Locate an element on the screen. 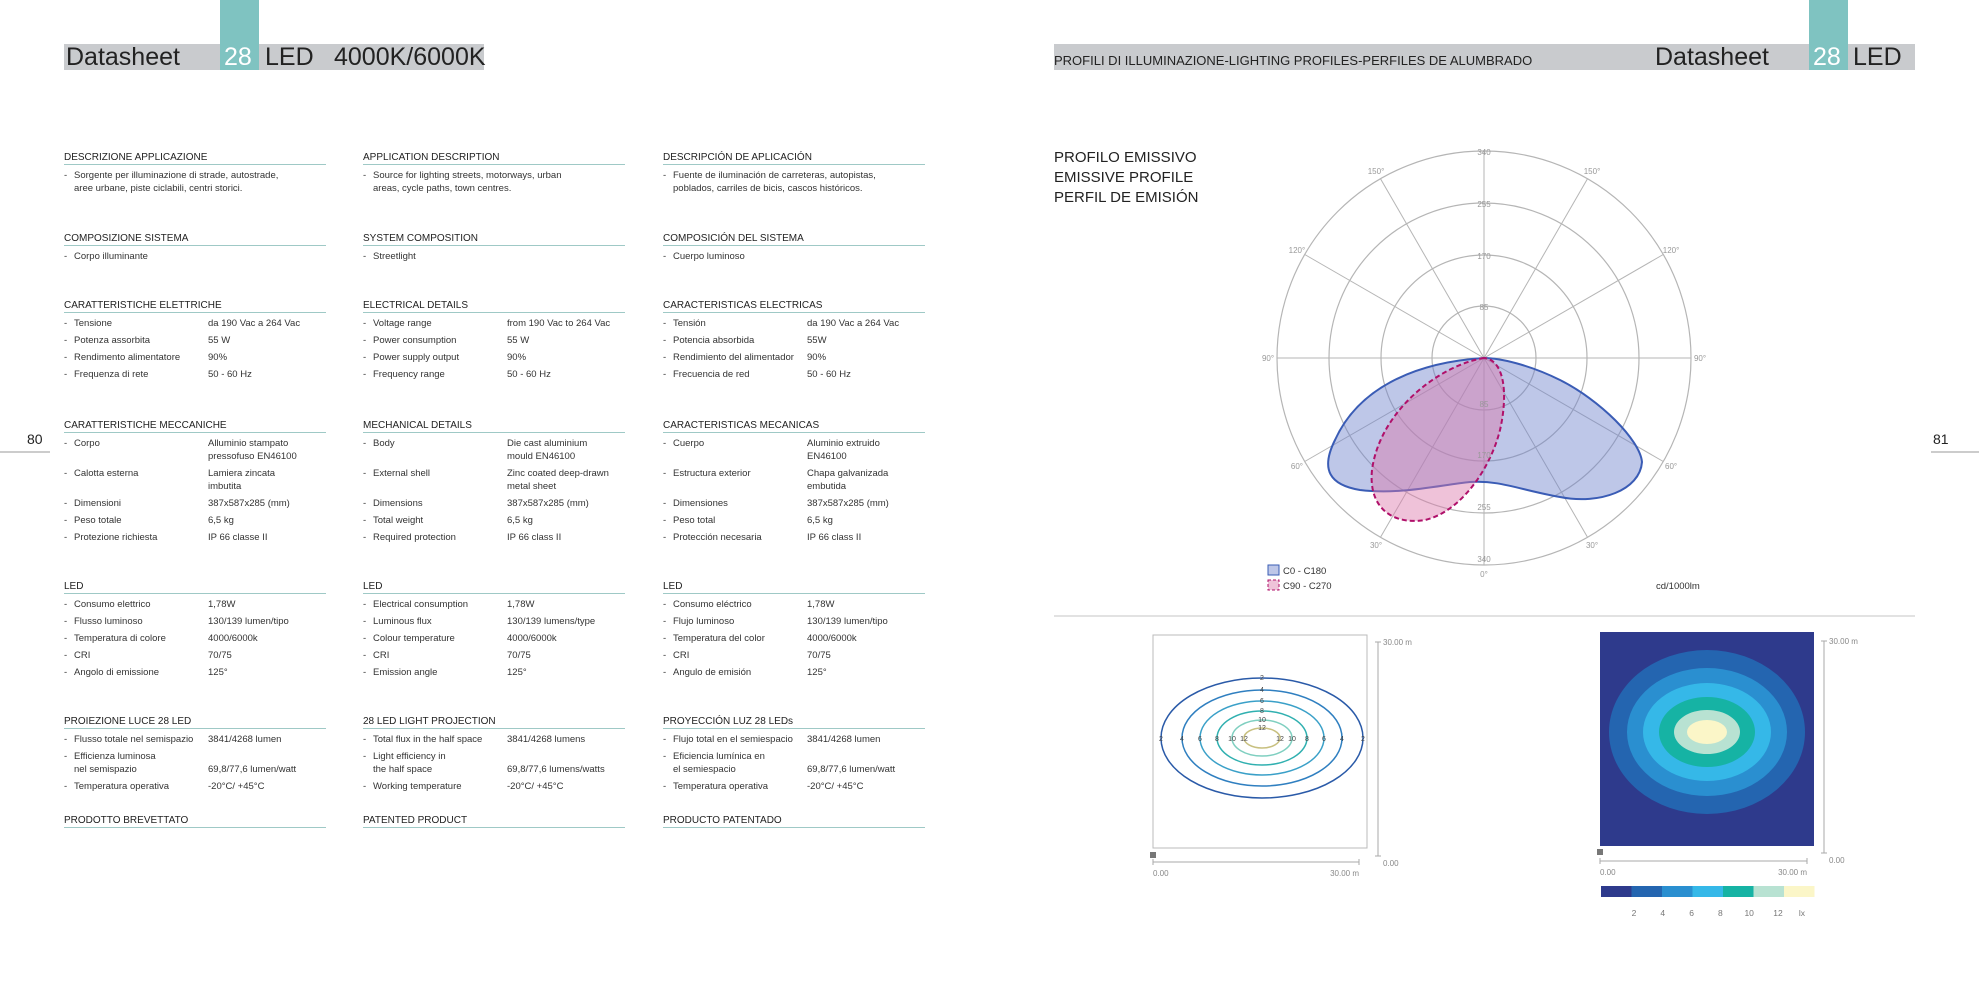 The image size is (1979, 990). spec-item: Power supply output 90% is located at coordinates (494, 357).